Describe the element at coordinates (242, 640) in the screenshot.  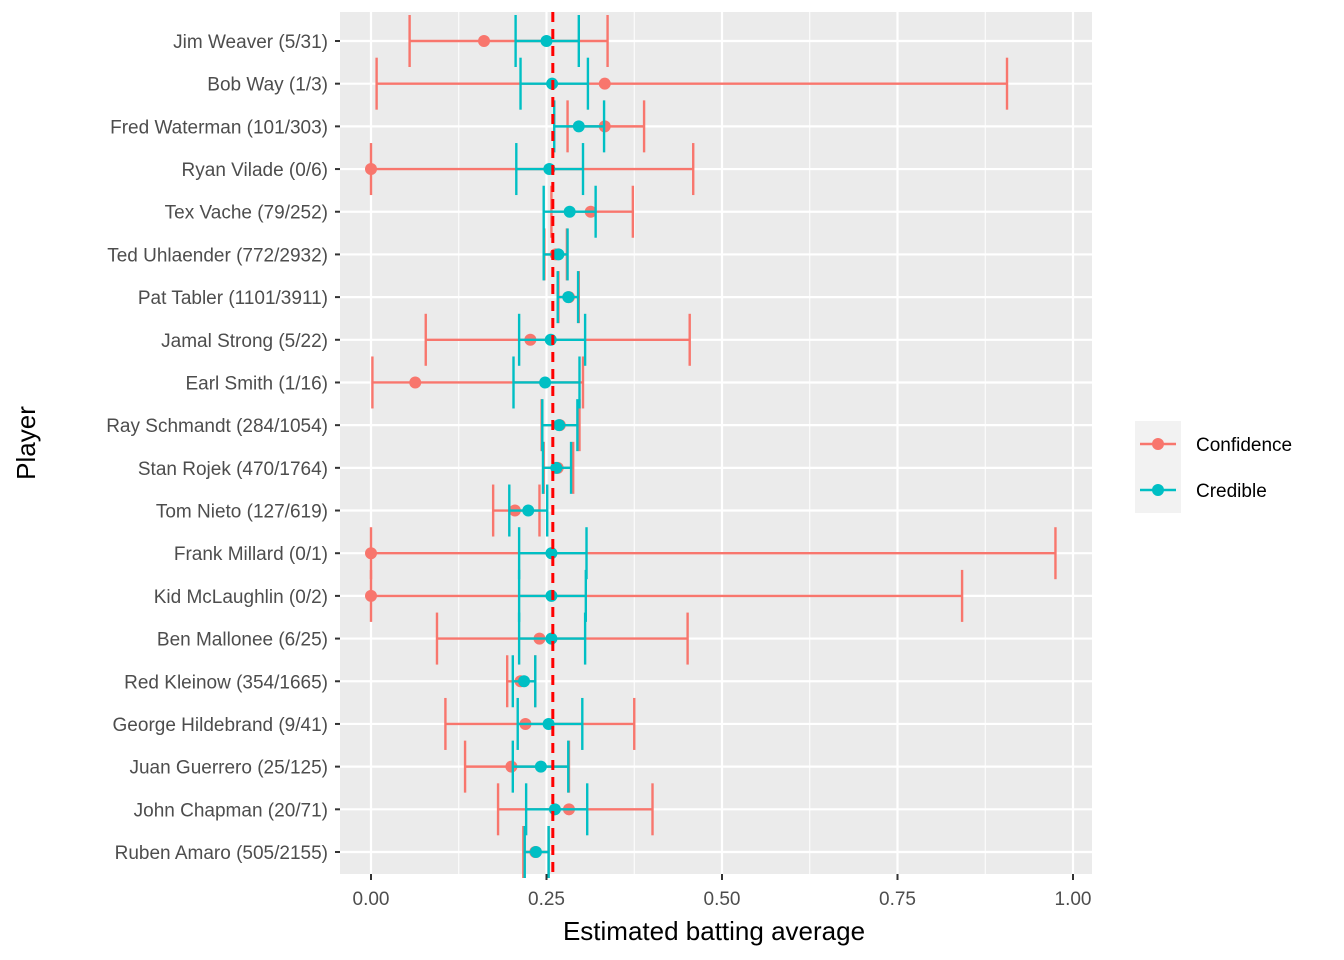
I see `y-tick-label: Ben Mallonee (6/25)` at that location.